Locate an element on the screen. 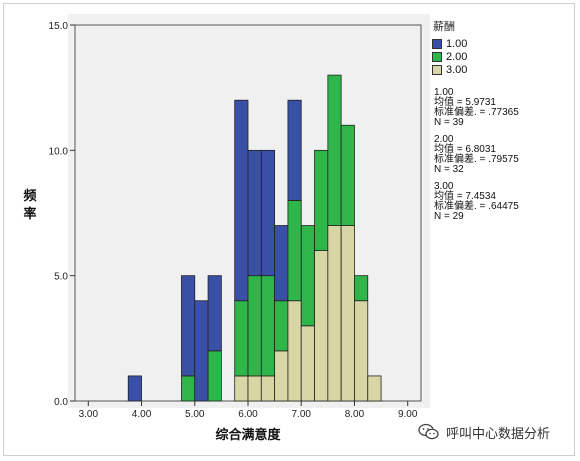  stats-group: 2.00 is located at coordinates (444, 139).